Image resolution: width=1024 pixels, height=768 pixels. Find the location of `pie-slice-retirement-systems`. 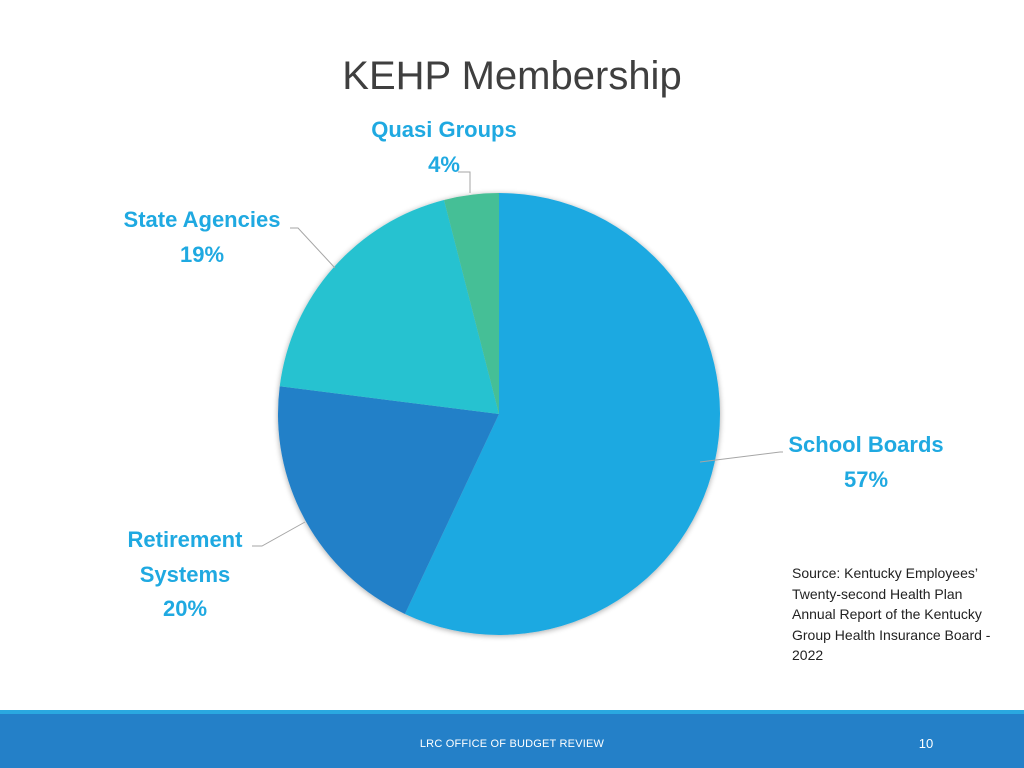

pie-slice-retirement-systems is located at coordinates (388, 500).